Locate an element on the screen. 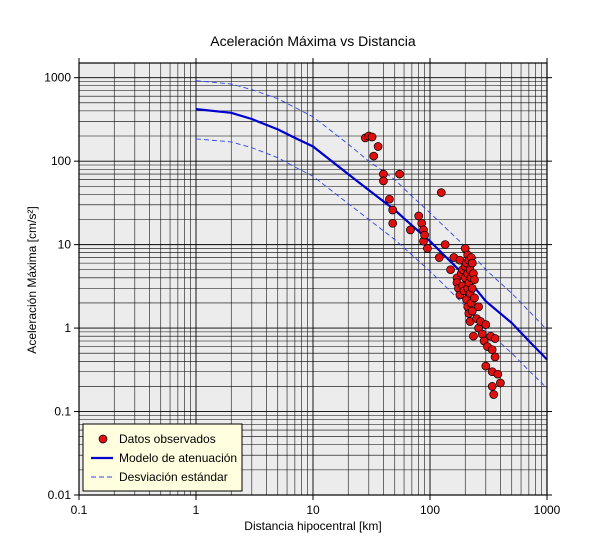 Image resolution: width=590 pixels, height=560 pixels. x-tick-label: 1 is located at coordinates (196, 510).